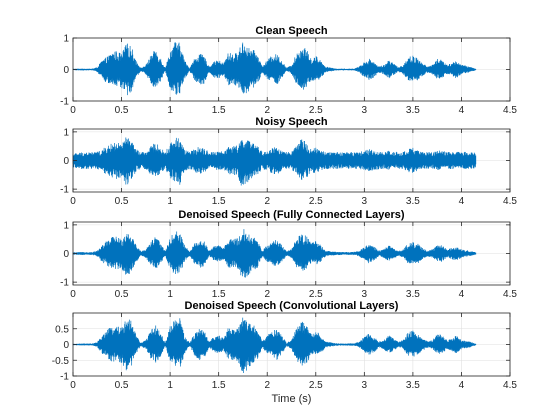  What do you see at coordinates (61, 361) in the screenshot?
I see `y-tick-label: -0.5` at bounding box center [61, 361].